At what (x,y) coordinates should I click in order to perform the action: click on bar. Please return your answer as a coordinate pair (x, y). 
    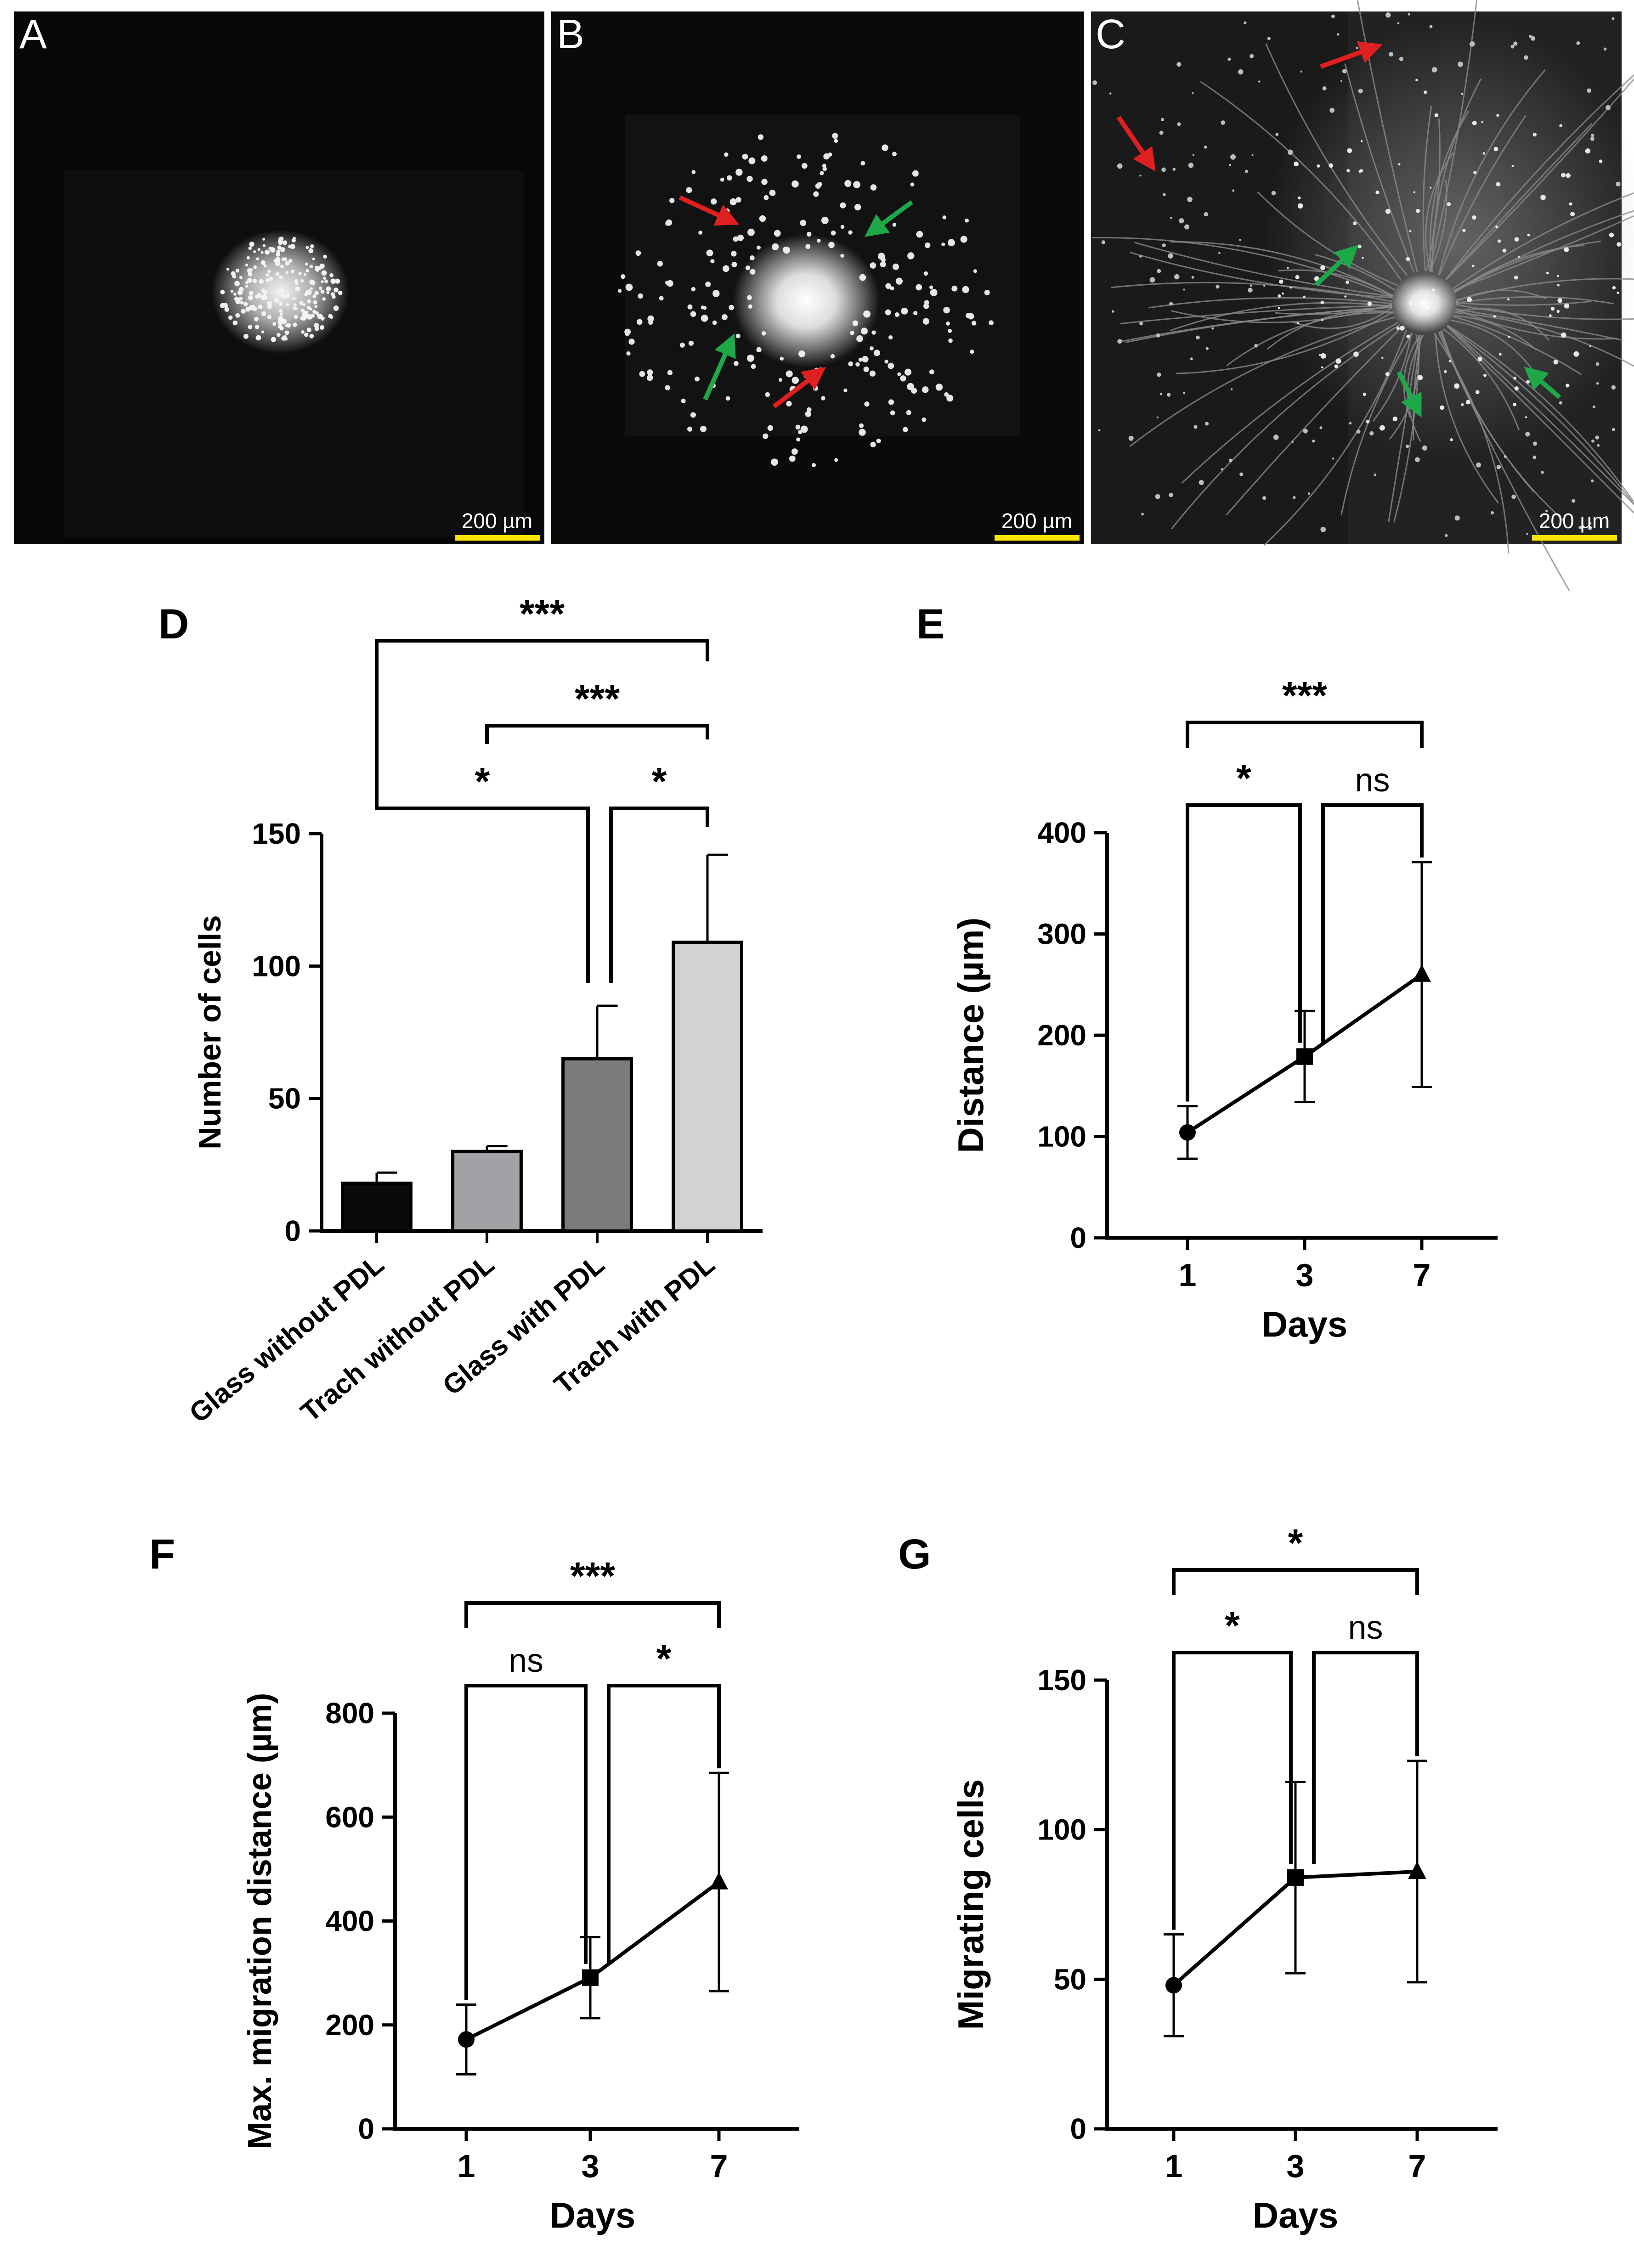
    Looking at the image, I should click on (487, 1191).